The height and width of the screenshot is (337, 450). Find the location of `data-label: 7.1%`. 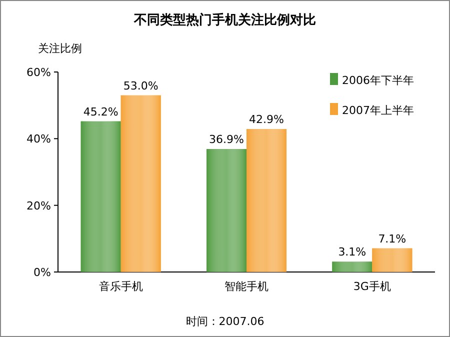

data-label: 7.1% is located at coordinates (392, 239).